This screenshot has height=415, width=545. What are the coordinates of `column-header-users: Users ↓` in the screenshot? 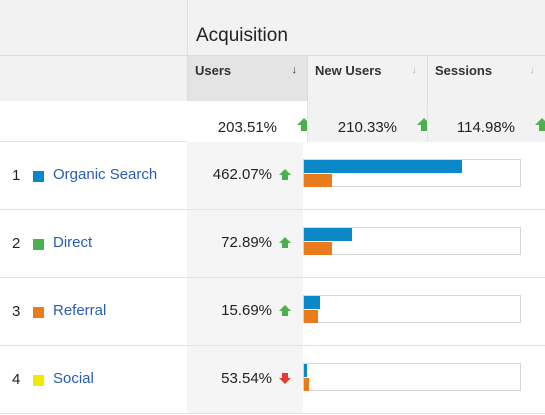 It's located at (247, 78).